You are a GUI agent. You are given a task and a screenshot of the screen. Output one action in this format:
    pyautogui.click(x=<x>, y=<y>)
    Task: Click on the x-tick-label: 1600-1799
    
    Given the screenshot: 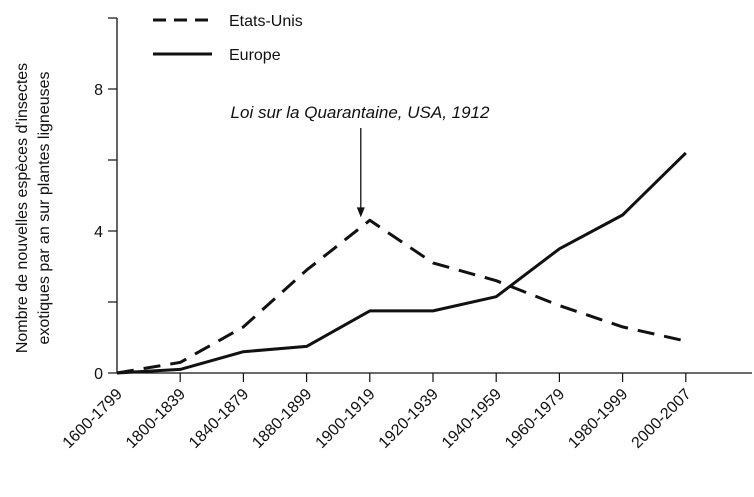 What is the action you would take?
    pyautogui.click(x=93, y=419)
    